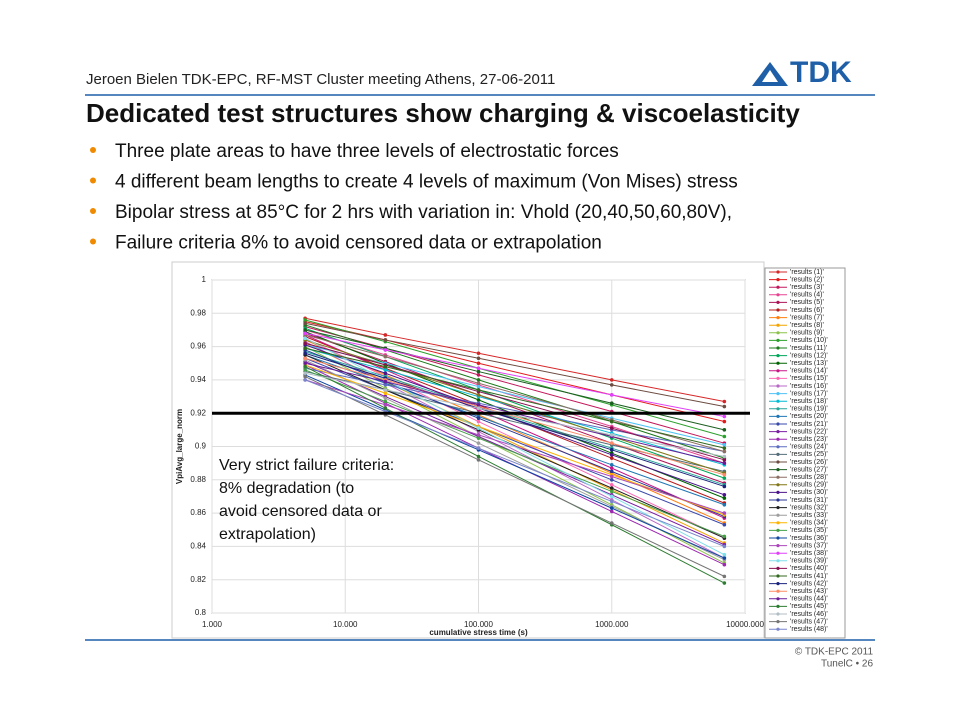  I want to click on legend-label: 'results (27)', so click(809, 469).